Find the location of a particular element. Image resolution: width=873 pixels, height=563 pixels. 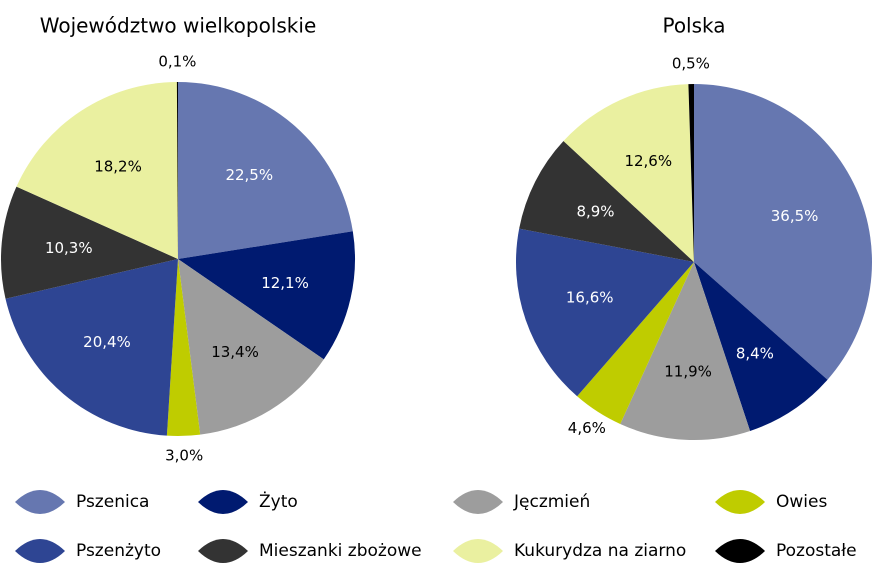

legend-label: Pozostałe is located at coordinates (816, 551).